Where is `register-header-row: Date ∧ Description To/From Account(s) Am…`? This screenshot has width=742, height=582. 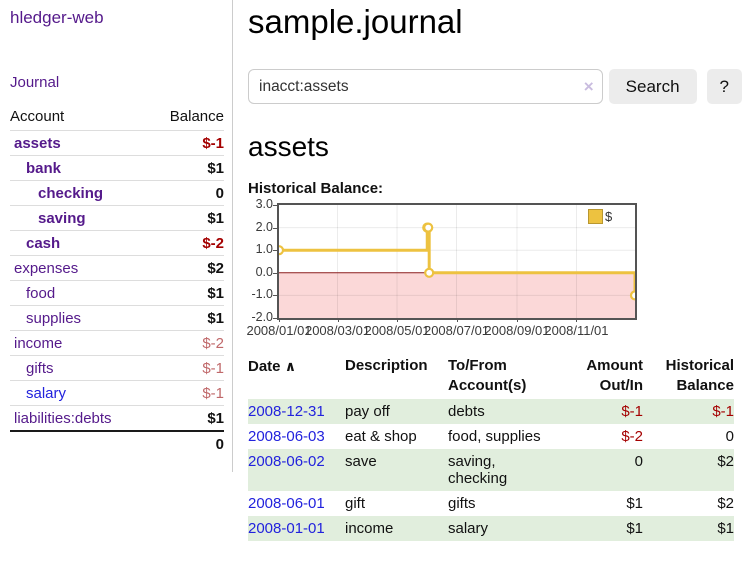
register-header-row: Date ∧ Description To/From Account(s) Am… is located at coordinates (491, 376).